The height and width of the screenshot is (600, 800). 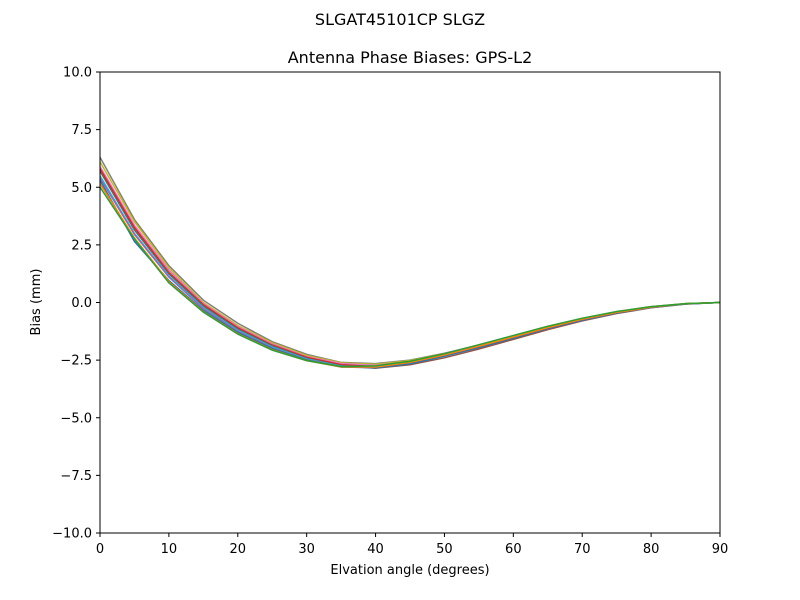 I want to click on x-tick-label: 10, so click(x=169, y=549).